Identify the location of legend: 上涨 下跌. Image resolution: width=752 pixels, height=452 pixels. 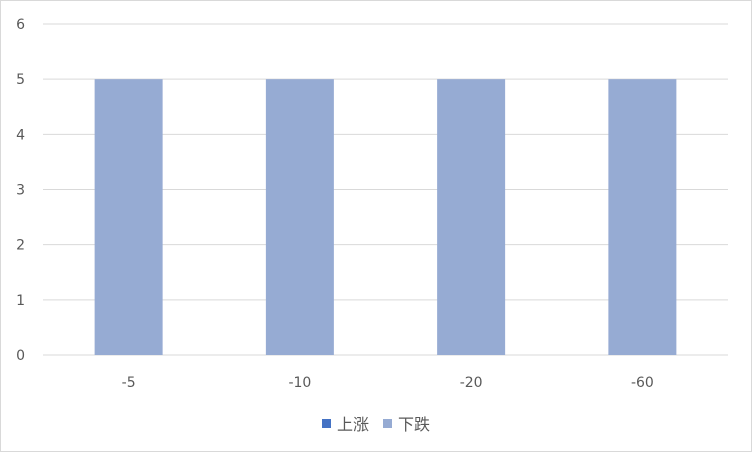
(376, 423).